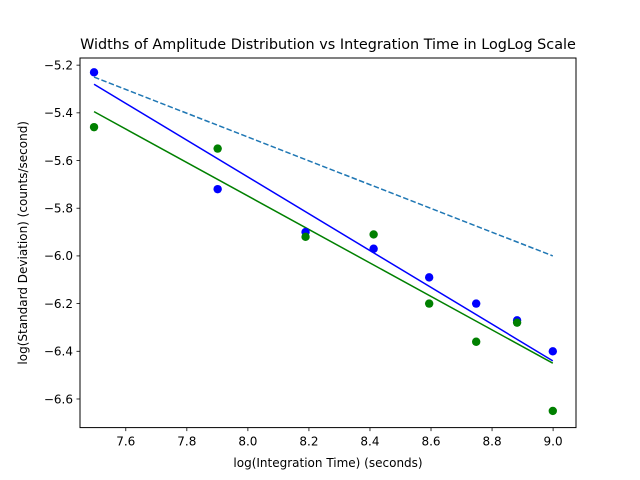 The height and width of the screenshot is (480, 640). What do you see at coordinates (369, 442) in the screenshot?
I see `x-tick-label: 8.4` at bounding box center [369, 442].